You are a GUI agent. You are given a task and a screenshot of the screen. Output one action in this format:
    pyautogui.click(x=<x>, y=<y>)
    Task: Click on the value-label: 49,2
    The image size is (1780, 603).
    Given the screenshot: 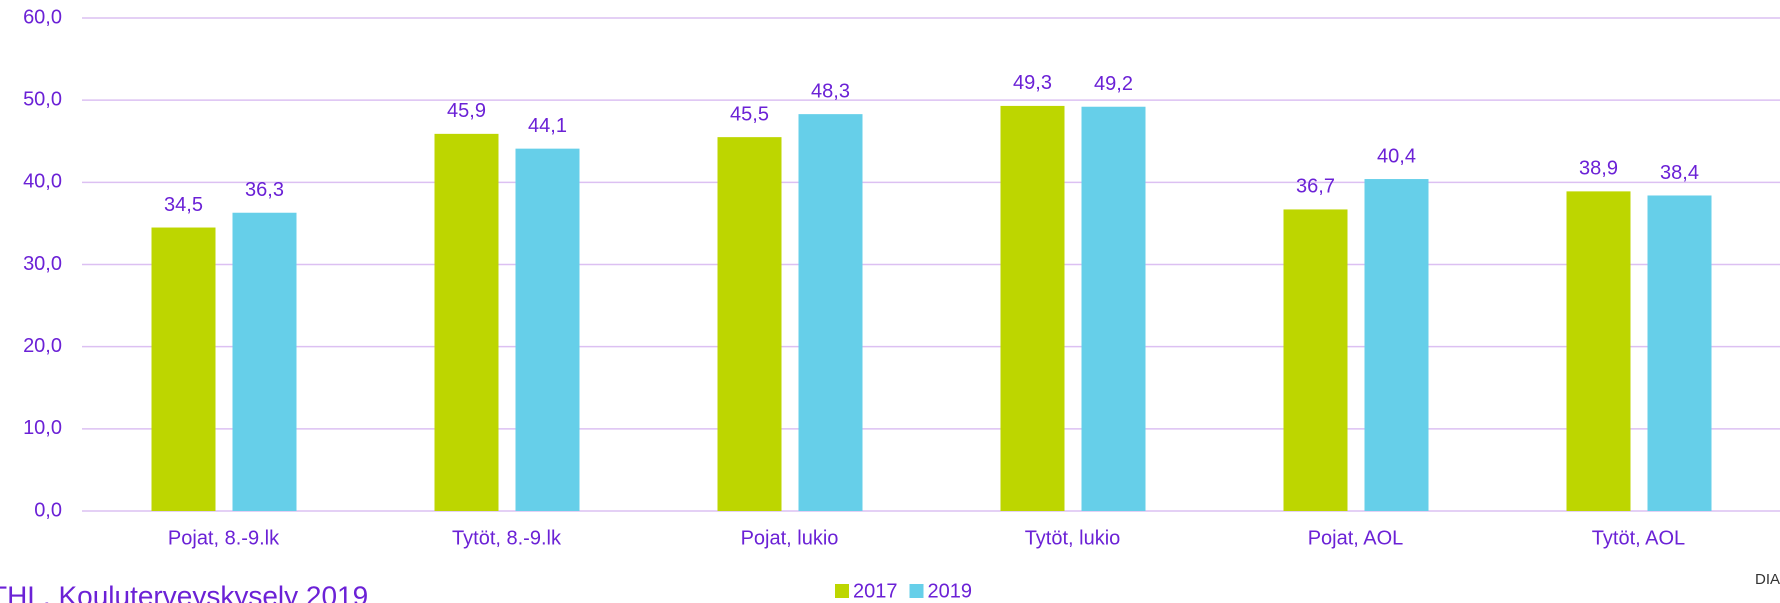 What is the action you would take?
    pyautogui.click(x=1113, y=84)
    